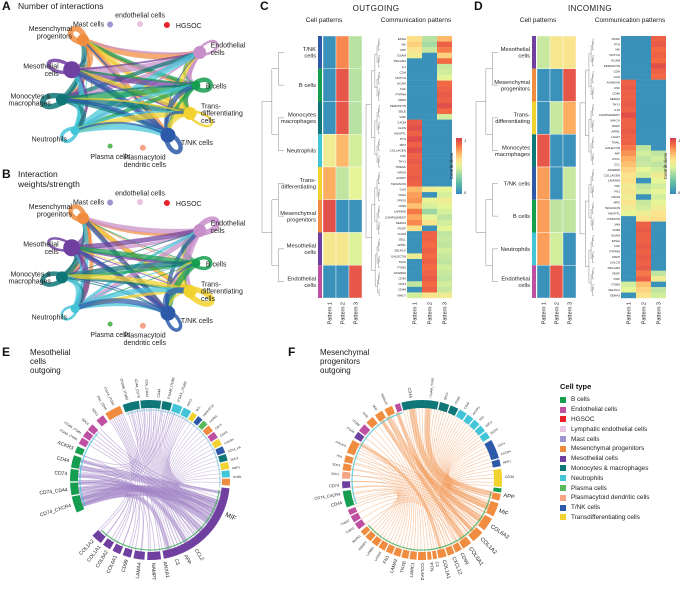  What do you see at coordinates (587, 478) in the screenshot?
I see `legend-label: Neutrophils` at bounding box center [587, 478].